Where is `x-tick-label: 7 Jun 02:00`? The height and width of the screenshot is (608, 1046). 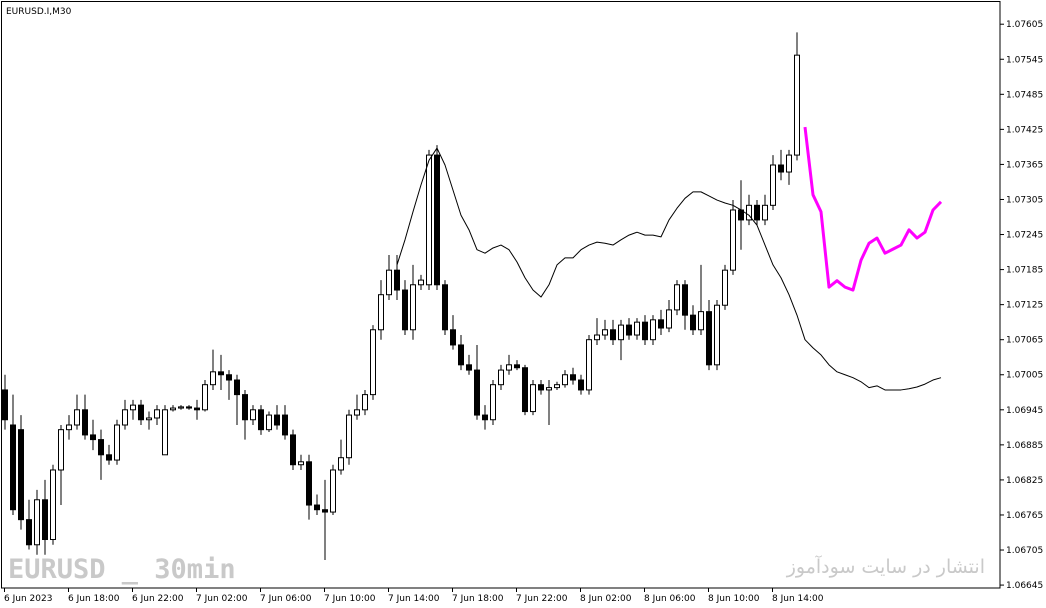
x-tick-label: 7 Jun 02:00 is located at coordinates (222, 599).